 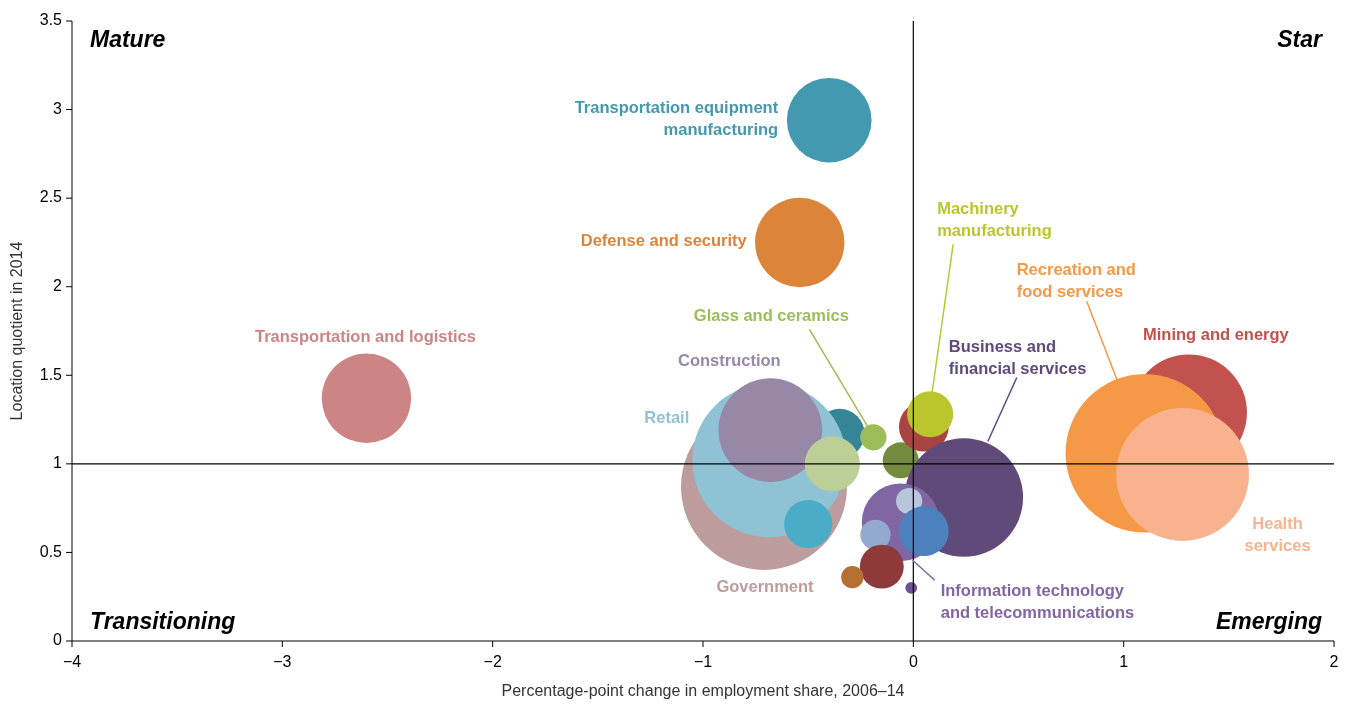 I want to click on annotation: Emerging, so click(x=1268, y=621).